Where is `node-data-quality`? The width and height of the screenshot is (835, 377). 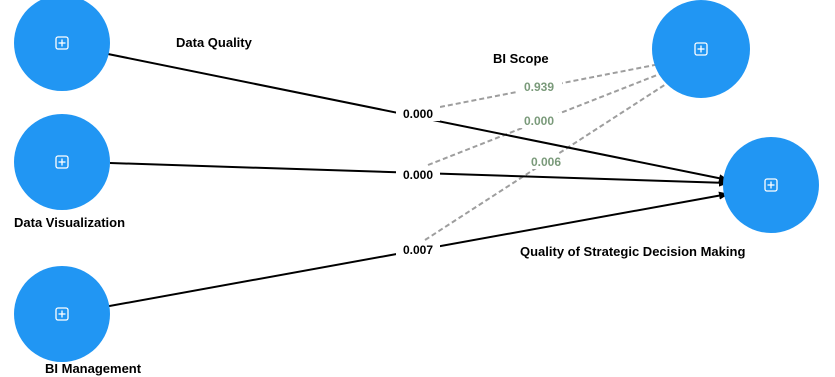 node-data-quality is located at coordinates (62, 45).